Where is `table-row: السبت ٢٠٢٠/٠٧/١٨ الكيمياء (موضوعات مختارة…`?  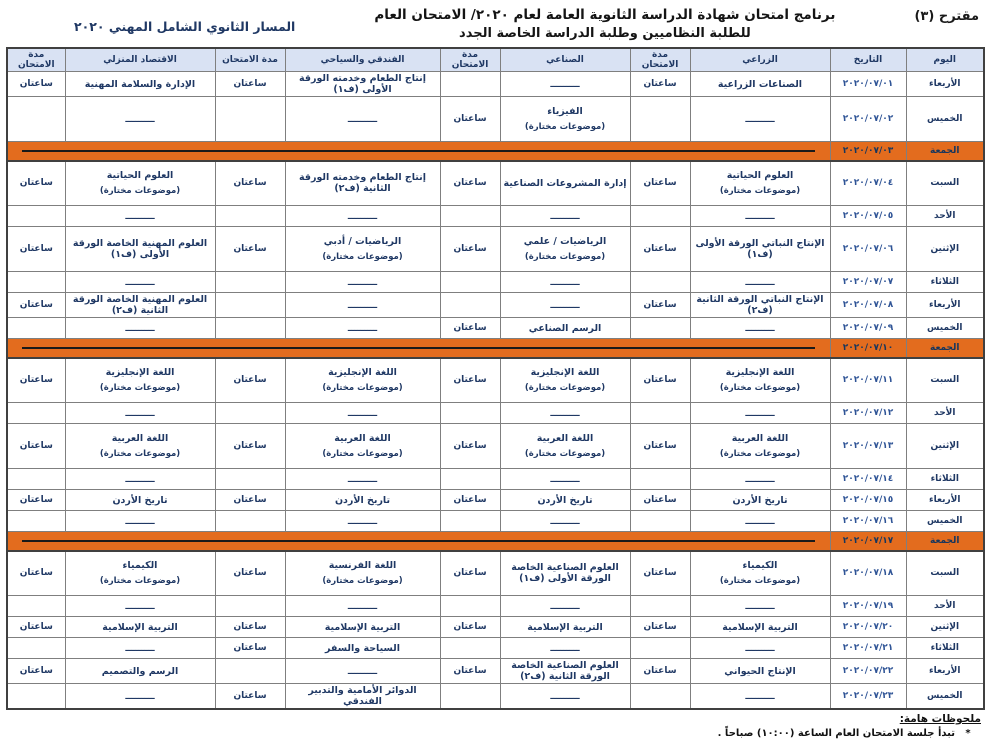
table-row: السبت ٢٠٢٠/٠٧/١٨ الكيمياء (موضوعات مختارة… is located at coordinates (495, 573).